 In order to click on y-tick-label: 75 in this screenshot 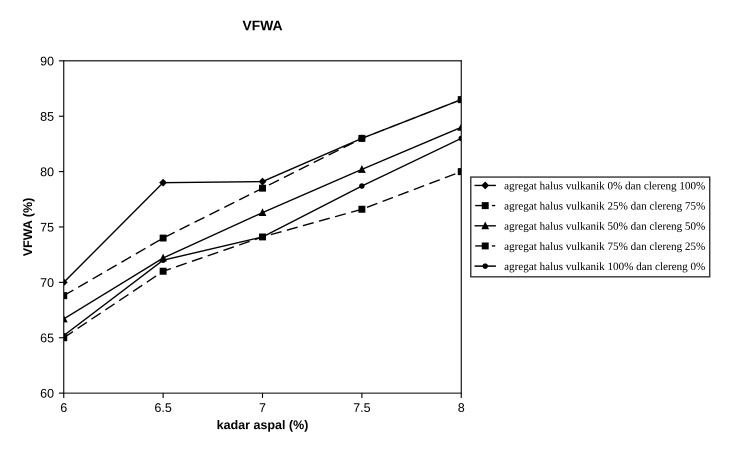, I will do `click(47, 227)`.